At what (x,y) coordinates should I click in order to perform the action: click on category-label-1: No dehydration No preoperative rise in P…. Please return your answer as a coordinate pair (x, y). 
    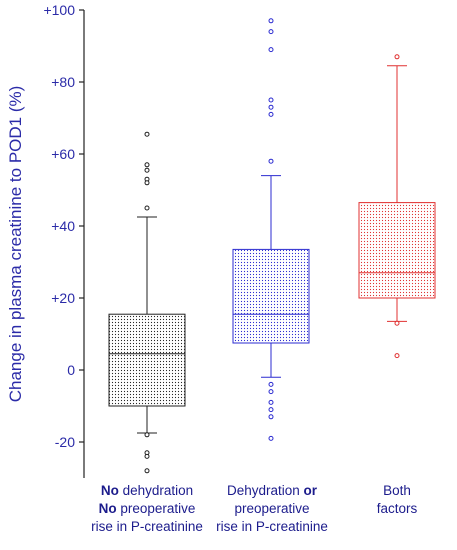
    Looking at the image, I should click on (147, 508).